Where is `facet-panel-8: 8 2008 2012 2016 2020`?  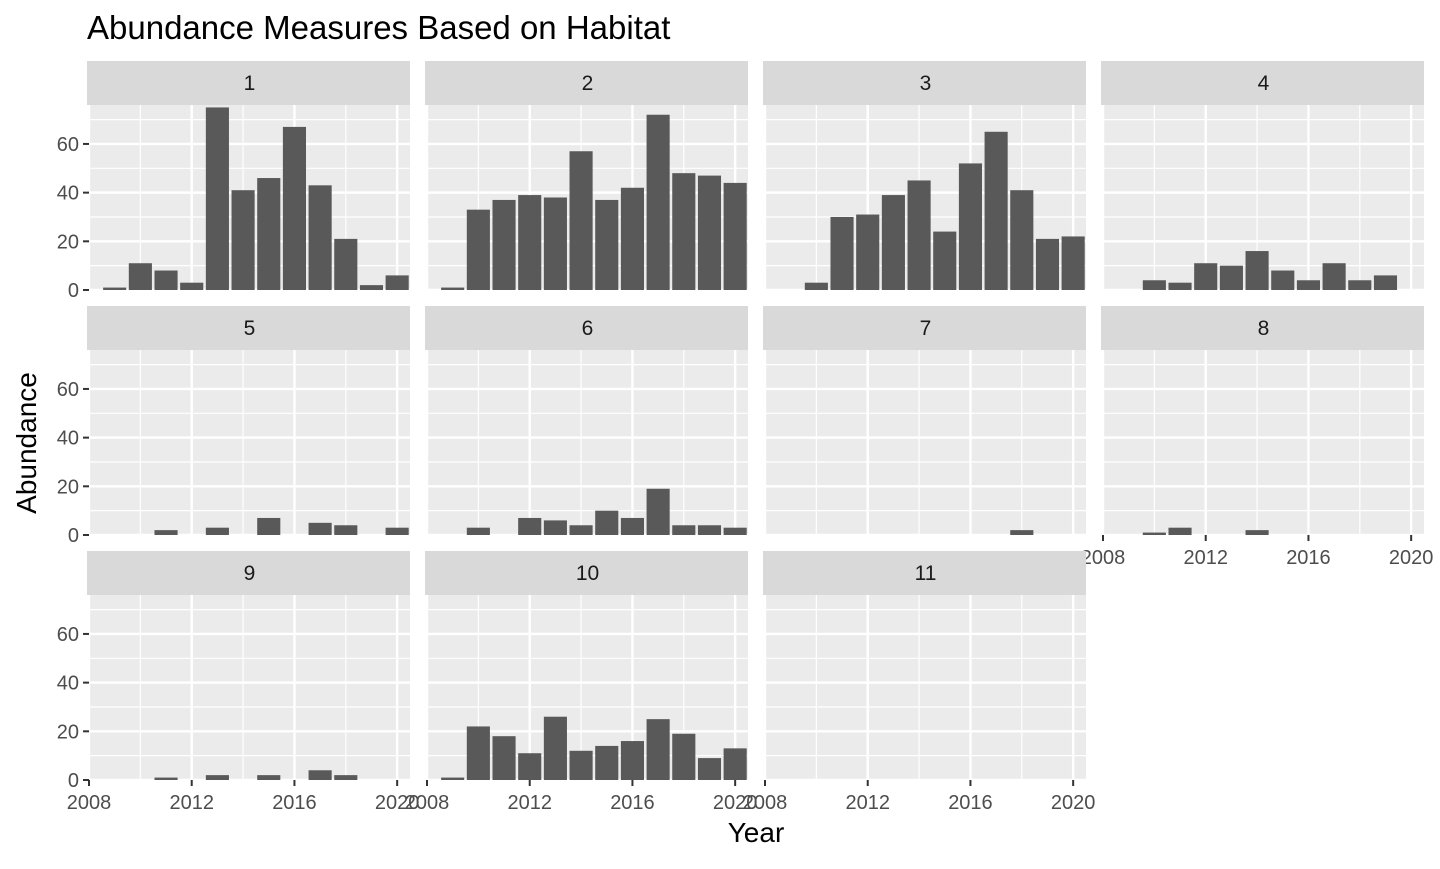 facet-panel-8: 8 2008 2012 2016 2020 is located at coordinates (1257, 437).